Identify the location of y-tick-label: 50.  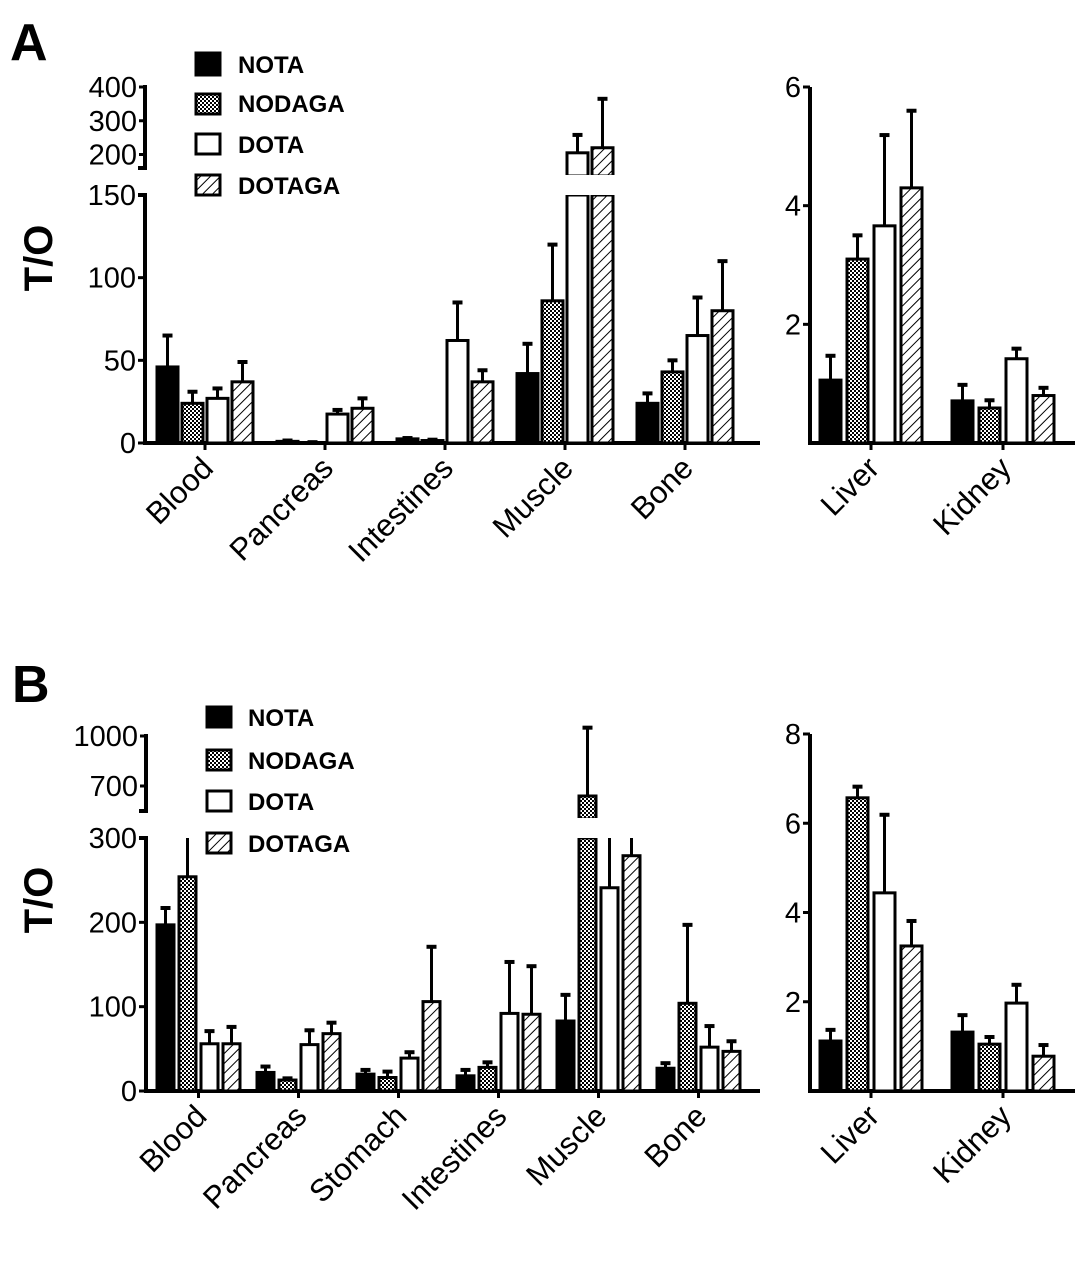
(120, 361).